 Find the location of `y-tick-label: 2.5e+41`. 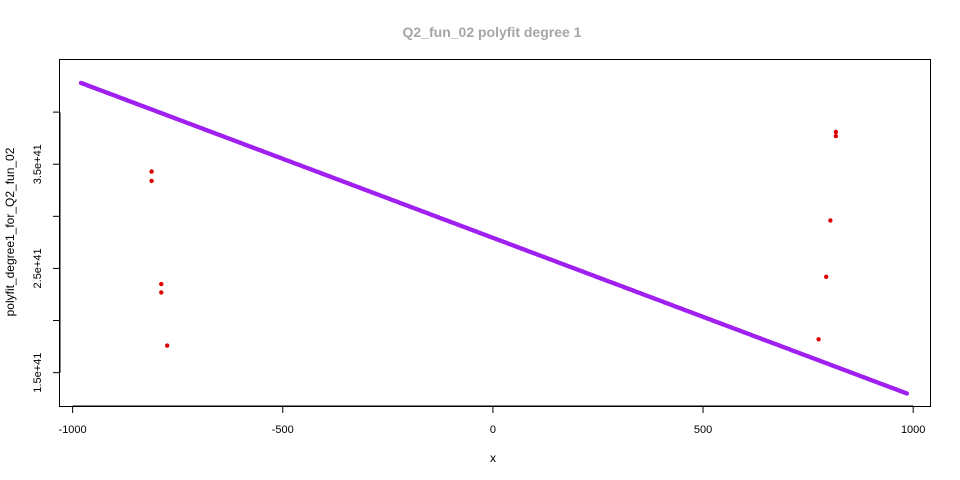

y-tick-label: 2.5e+41 is located at coordinates (38, 268).